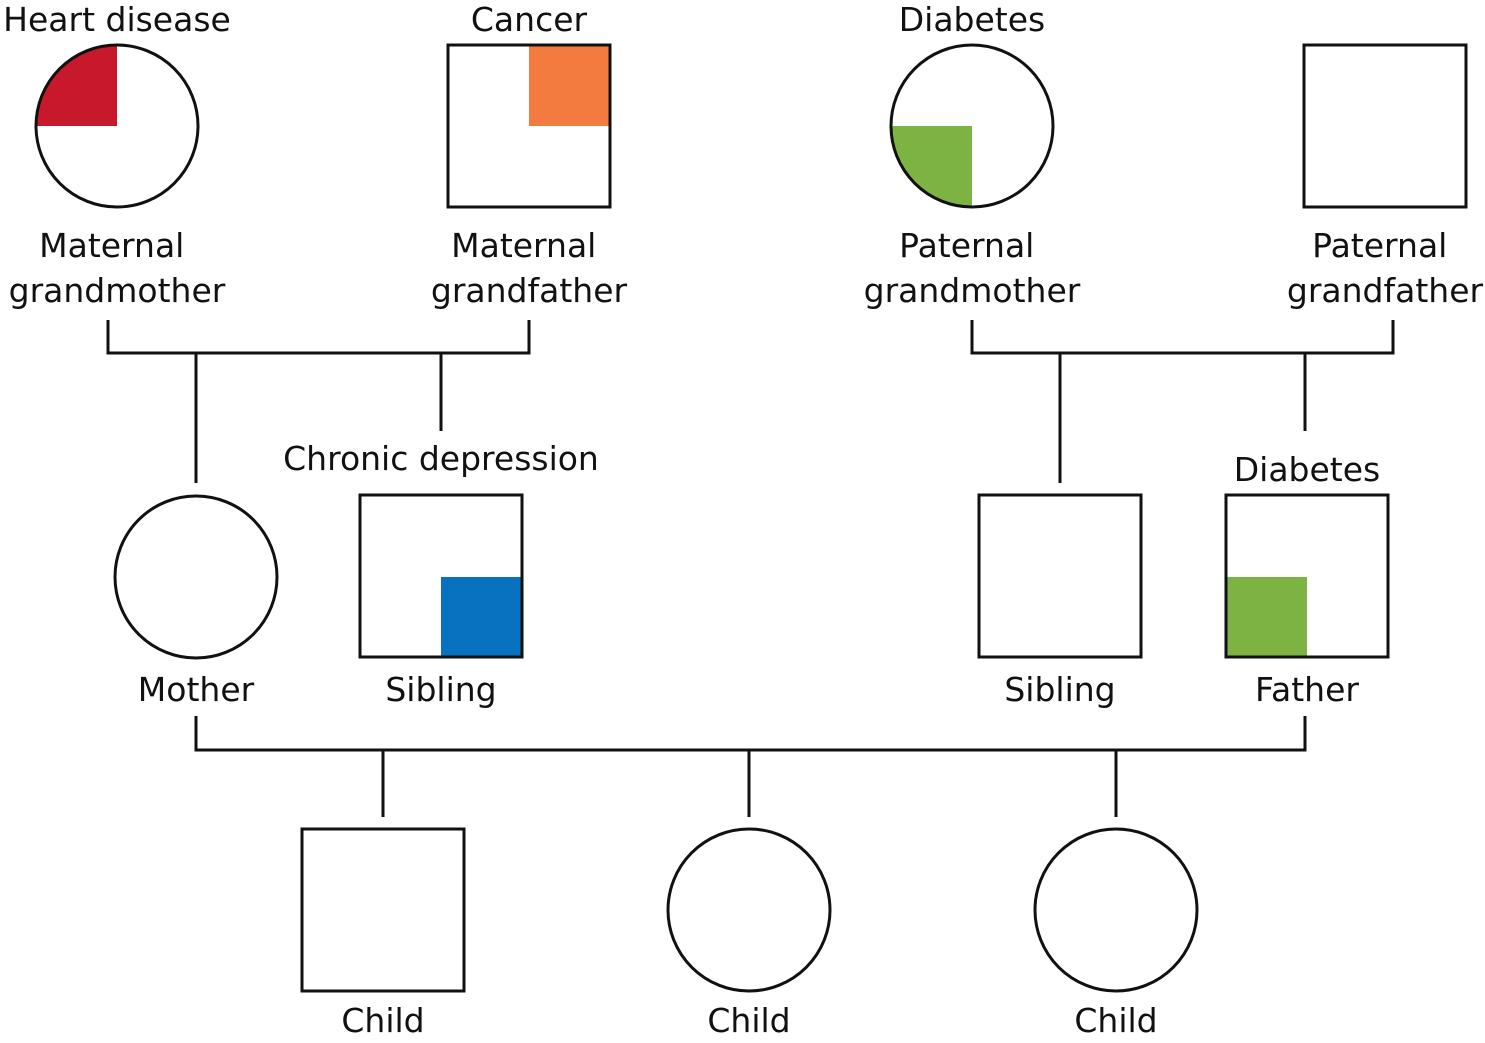  What do you see at coordinates (440, 689) in the screenshot?
I see `maternal-sibling-label: Sibling` at bounding box center [440, 689].